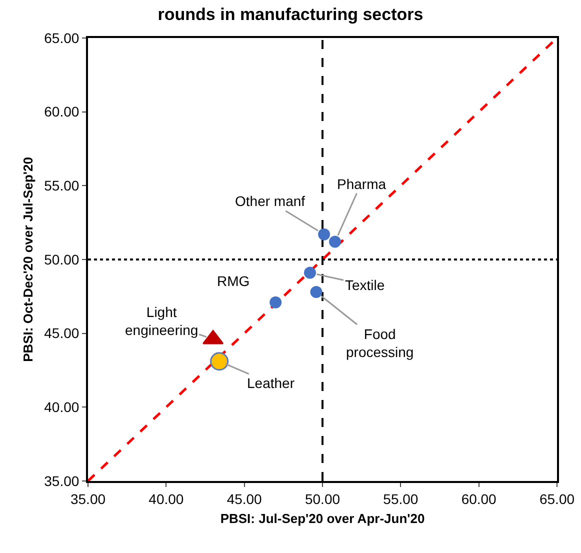 Image resolution: width=581 pixels, height=553 pixels. What do you see at coordinates (244, 498) in the screenshot?
I see `x-tick-label: 45.00` at bounding box center [244, 498].